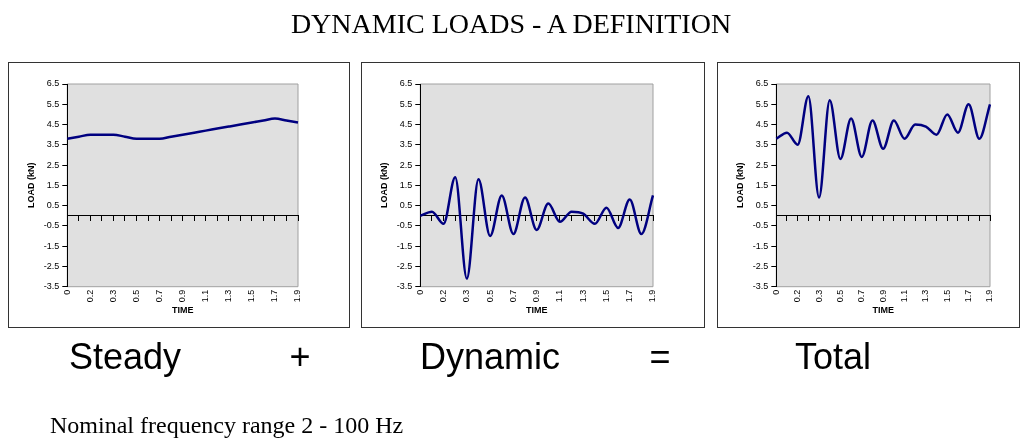 The image size is (1022, 444). What do you see at coordinates (511, 24) in the screenshot?
I see `text: DYNAMIC LOADS - A DEFINITION` at bounding box center [511, 24].